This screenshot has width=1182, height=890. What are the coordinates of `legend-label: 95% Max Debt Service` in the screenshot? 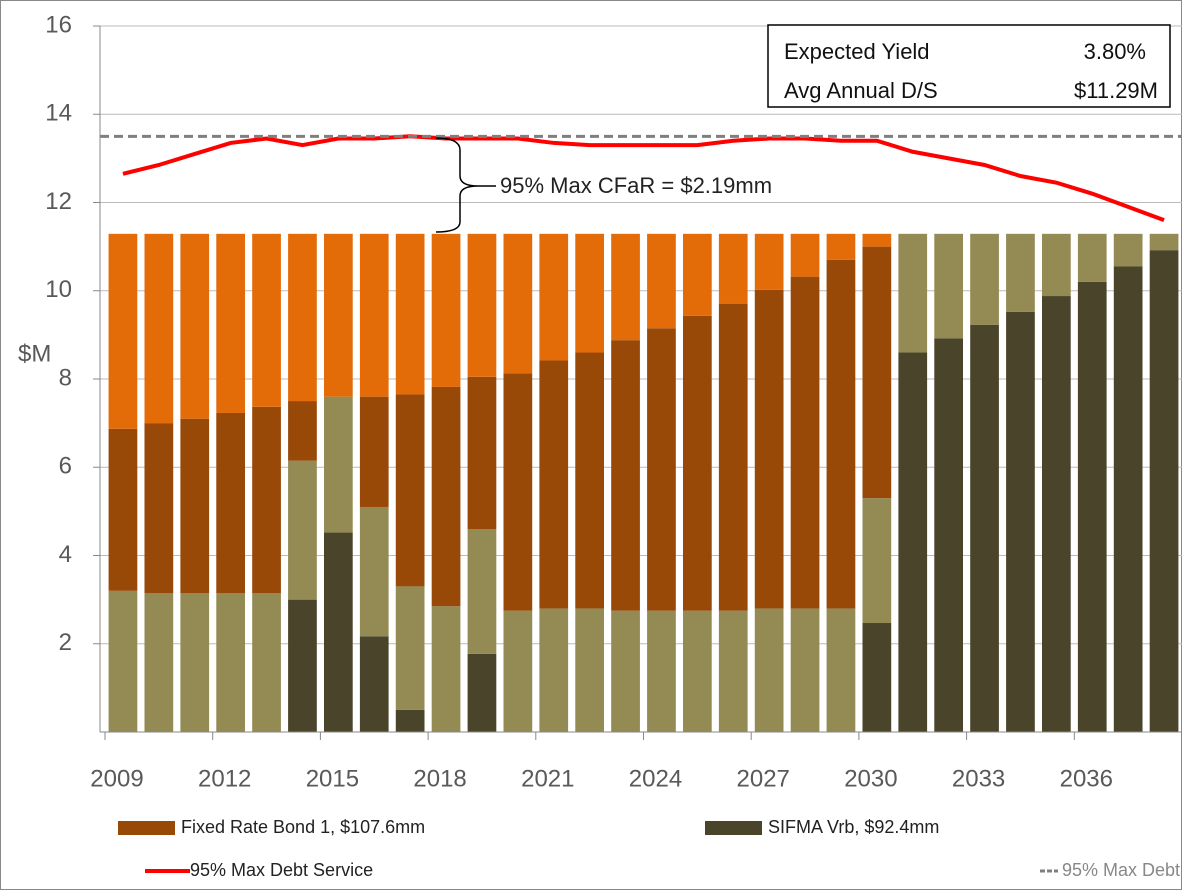 It's located at (281, 870).